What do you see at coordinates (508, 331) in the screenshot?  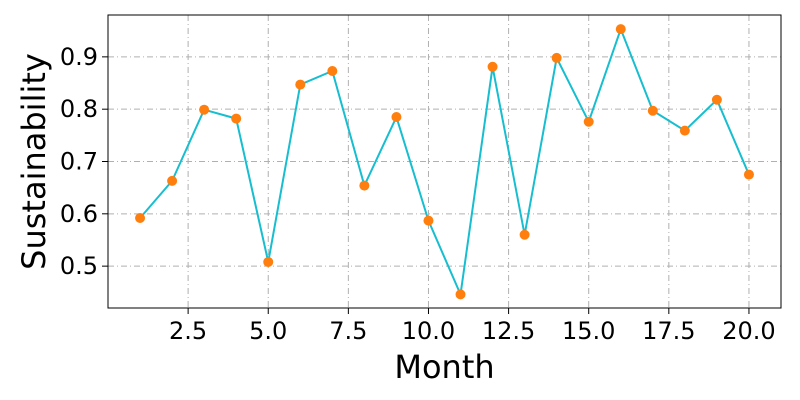 I see `x-tick-label: 12.5` at bounding box center [508, 331].